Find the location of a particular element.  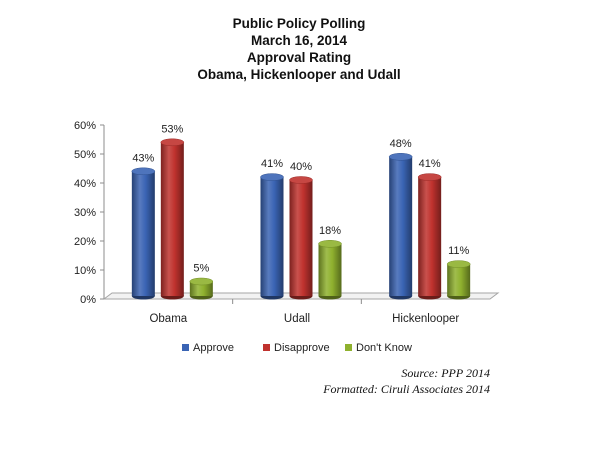

category-label: Obama is located at coordinates (168, 319).